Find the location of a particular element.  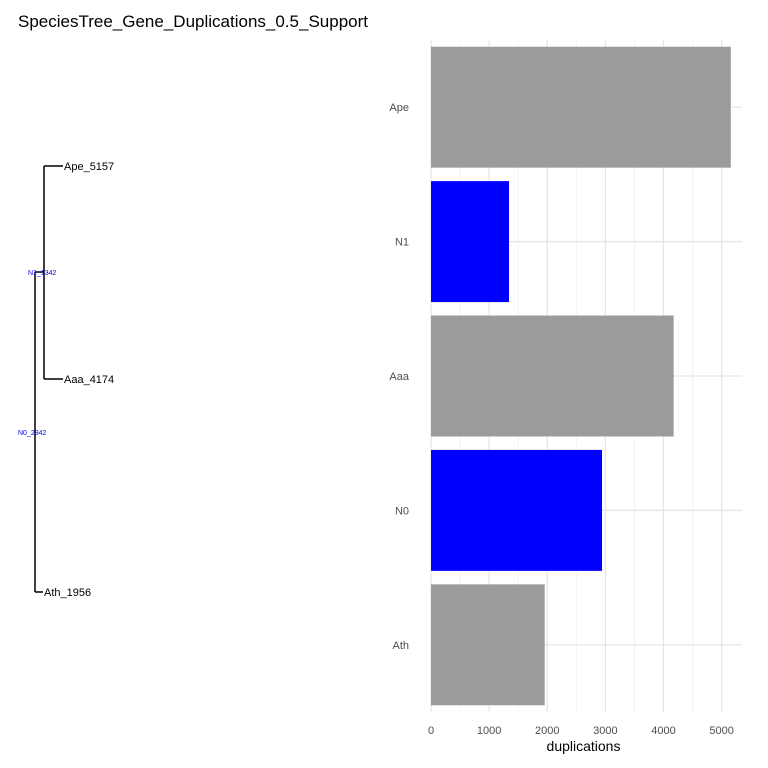

species-tree: Ape_5157 Aaa_4174 Ath_1956 N1_1342 N0_2942 is located at coordinates (66, 380).